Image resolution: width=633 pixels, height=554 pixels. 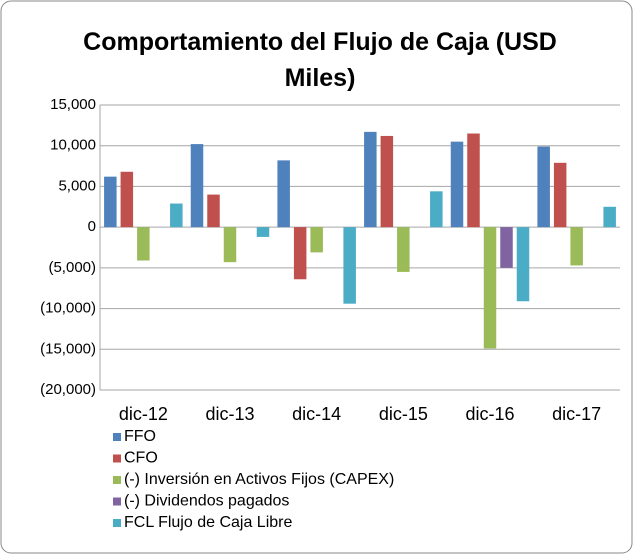 What do you see at coordinates (68, 389) in the screenshot?
I see `y-tick-label: (20,000)` at bounding box center [68, 389].